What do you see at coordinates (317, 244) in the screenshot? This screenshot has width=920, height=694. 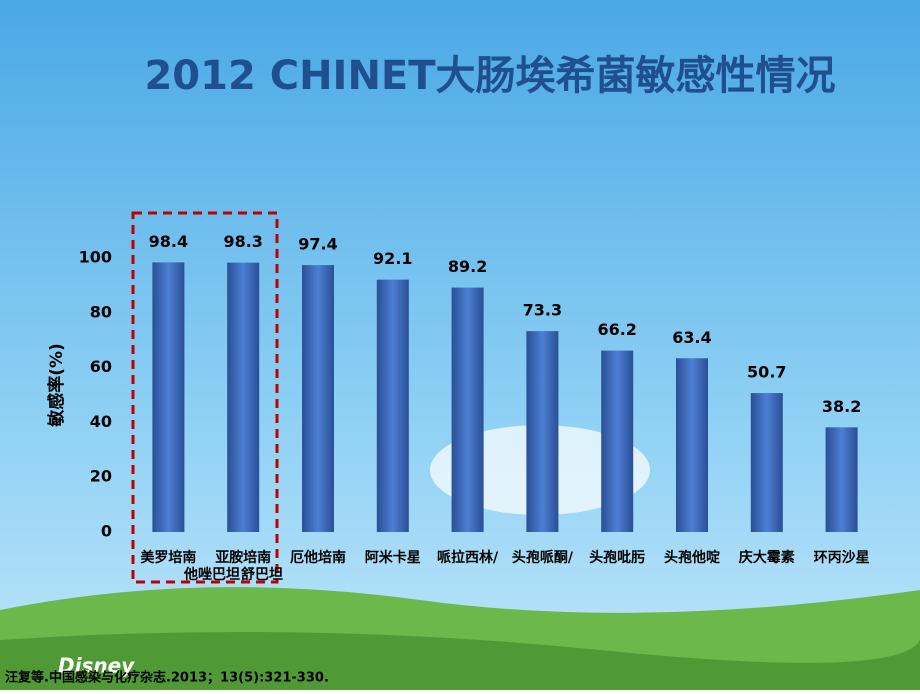 I see `value-label: 97.4` at bounding box center [317, 244].